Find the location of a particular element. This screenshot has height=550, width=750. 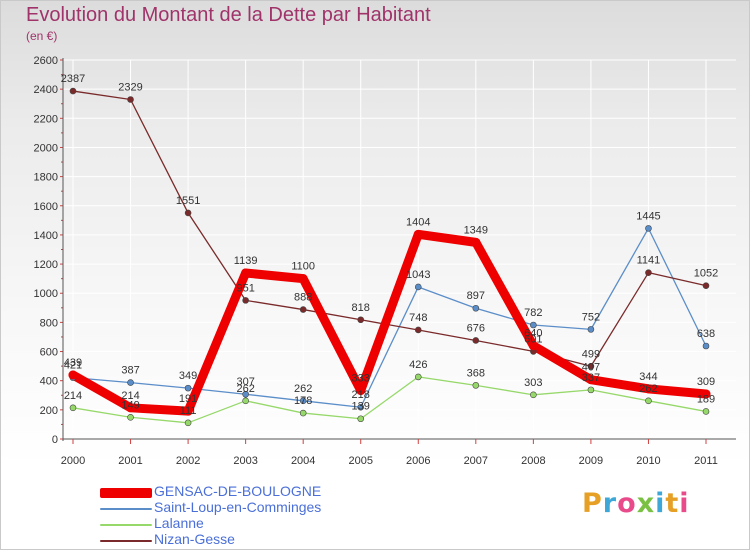

data-label: 178 is located at coordinates (303, 401).